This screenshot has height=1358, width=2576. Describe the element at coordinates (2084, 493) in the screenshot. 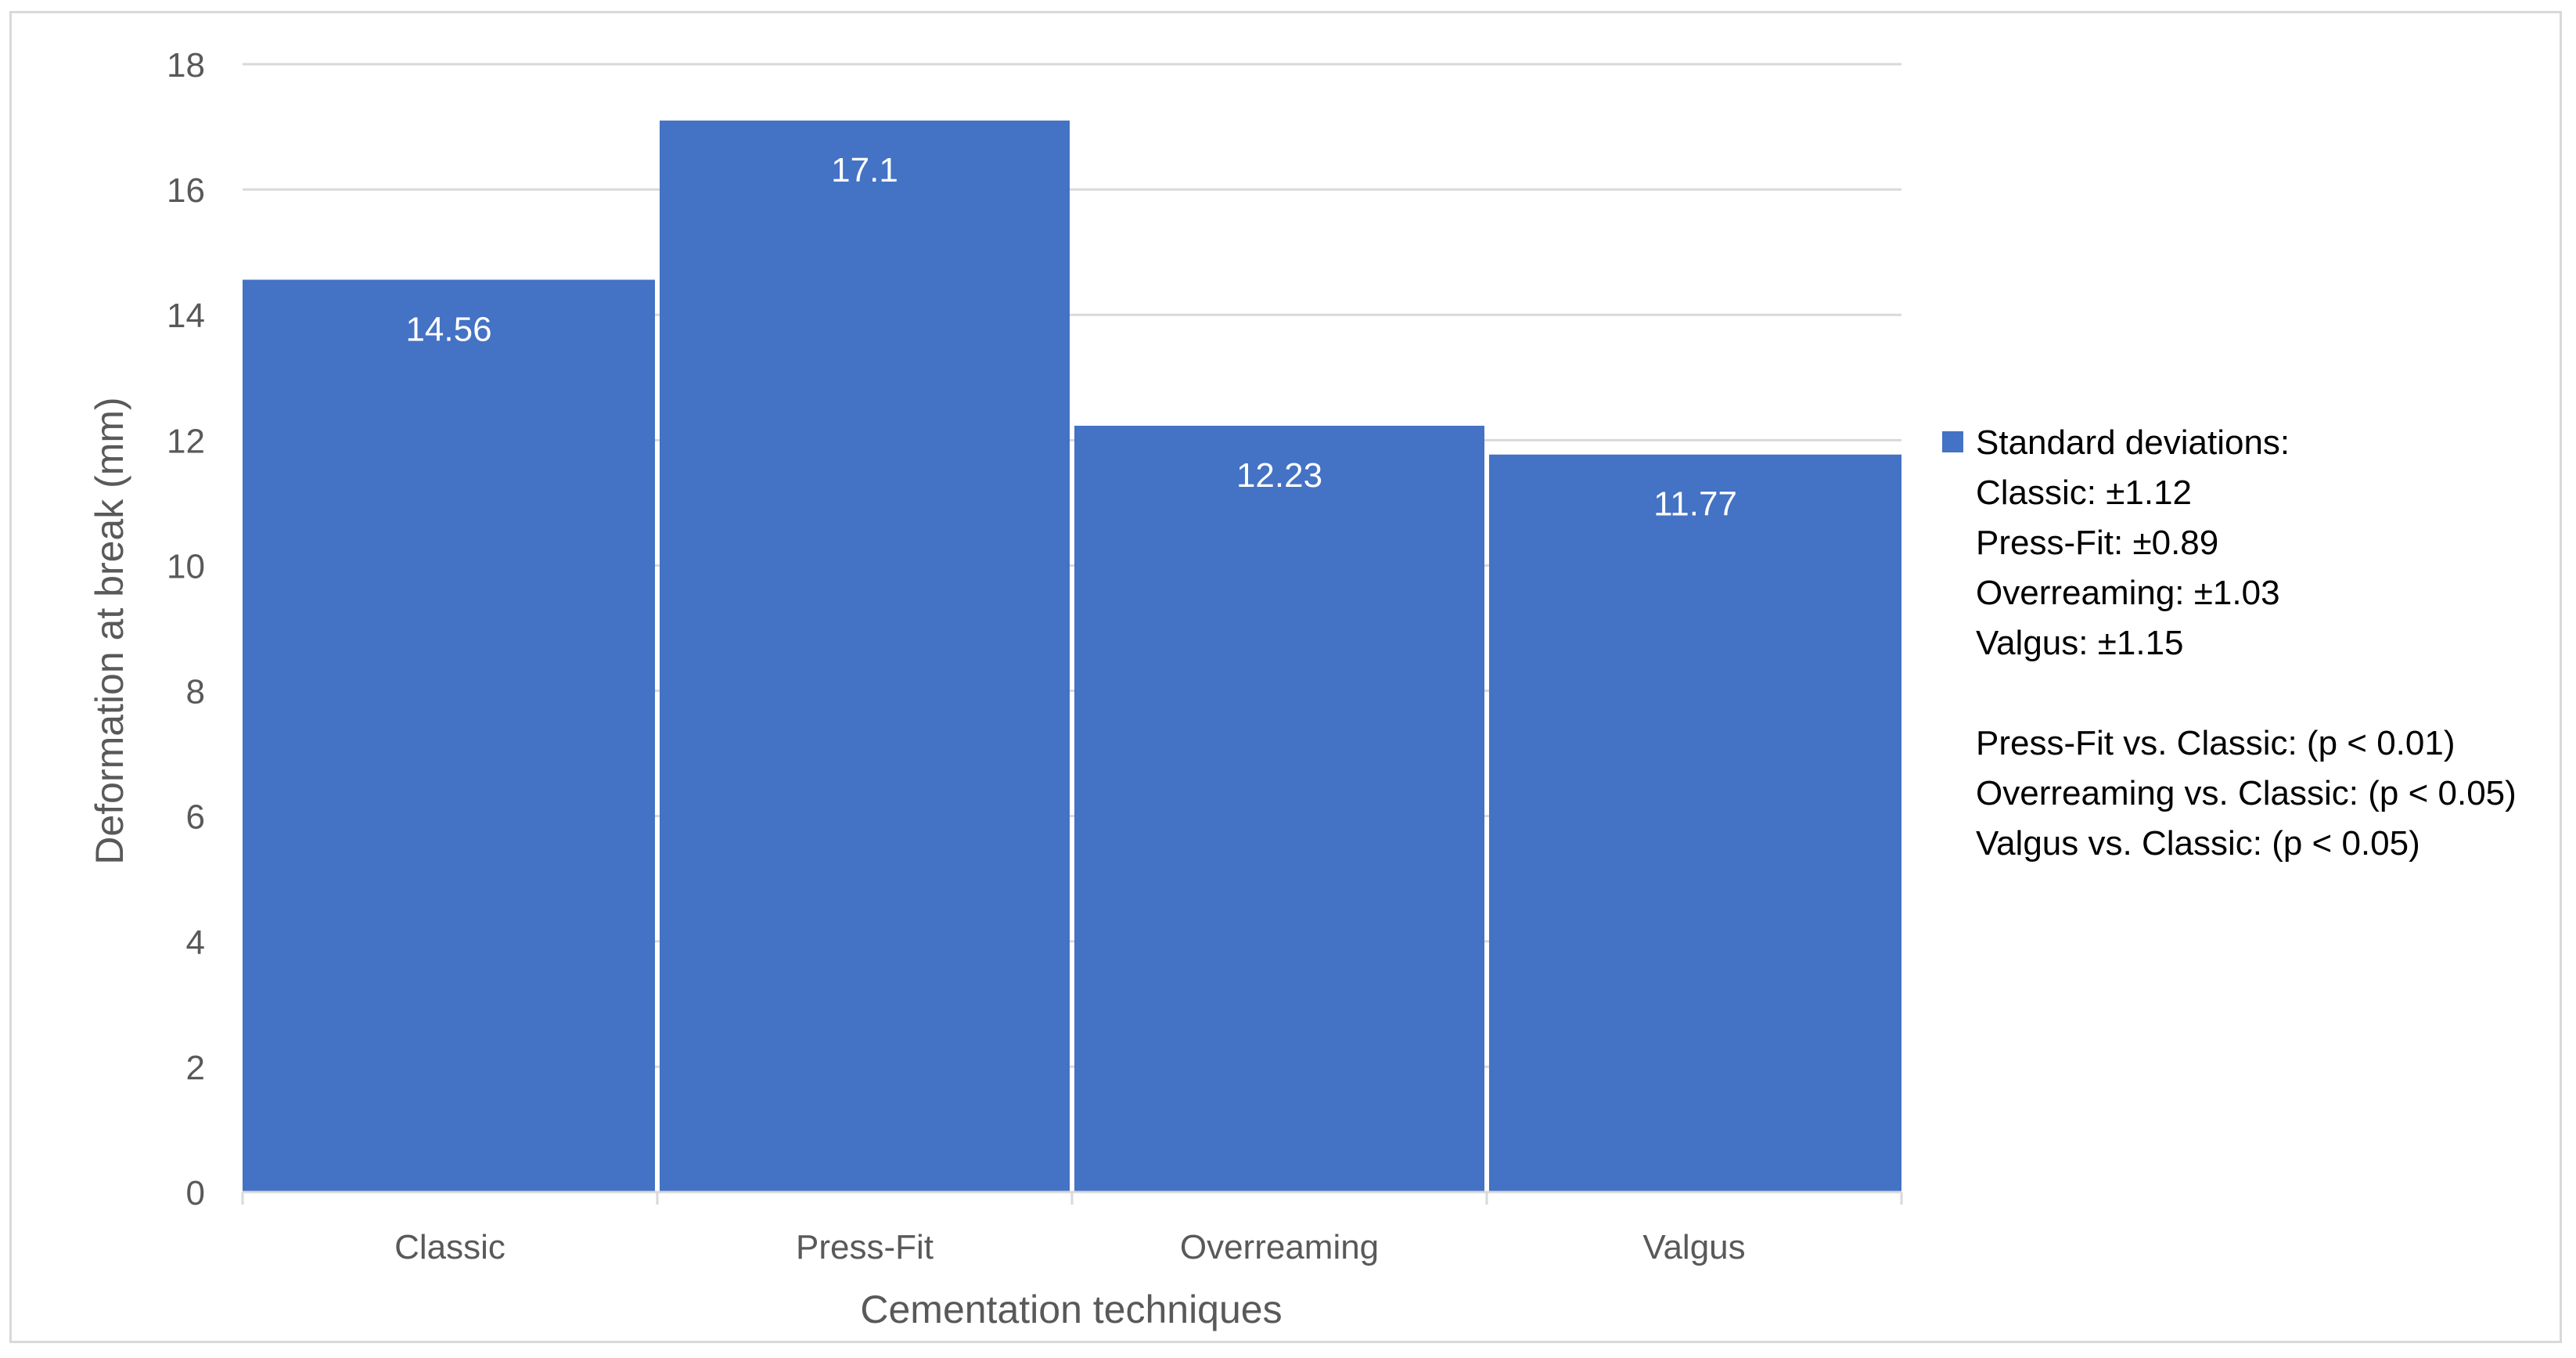

I see `legend-line: Classic: ±1.12` at that location.